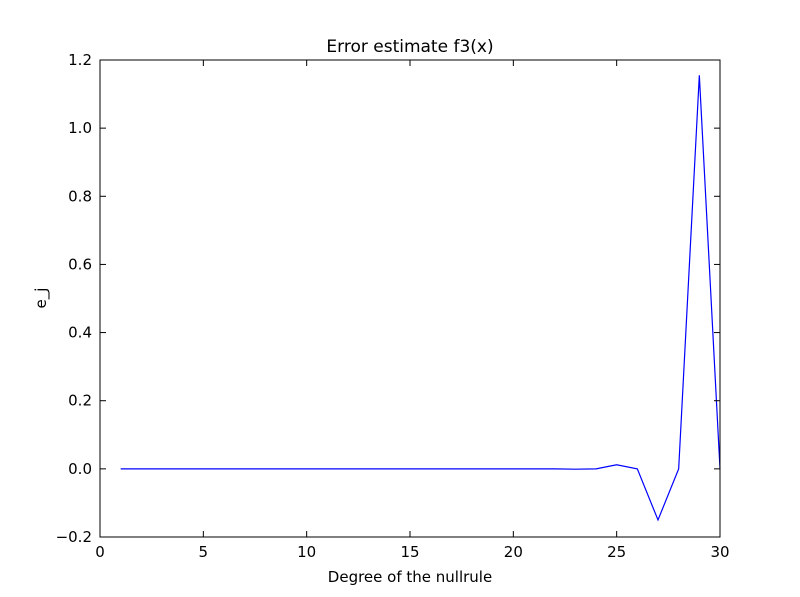  What do you see at coordinates (719, 552) in the screenshot?
I see `x-tick-label: 30` at bounding box center [719, 552].